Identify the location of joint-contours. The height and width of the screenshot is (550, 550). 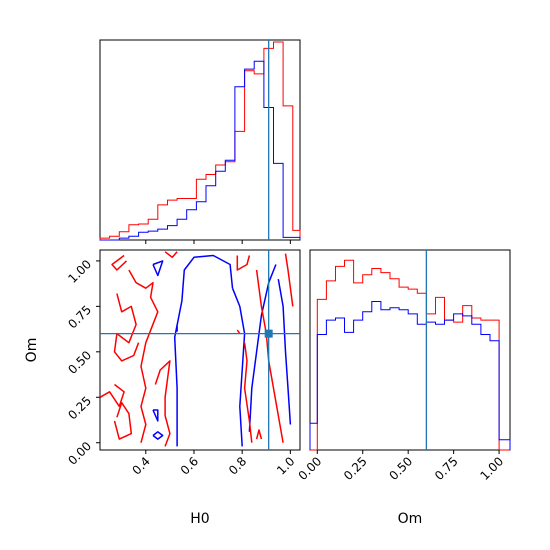
(197, 349).